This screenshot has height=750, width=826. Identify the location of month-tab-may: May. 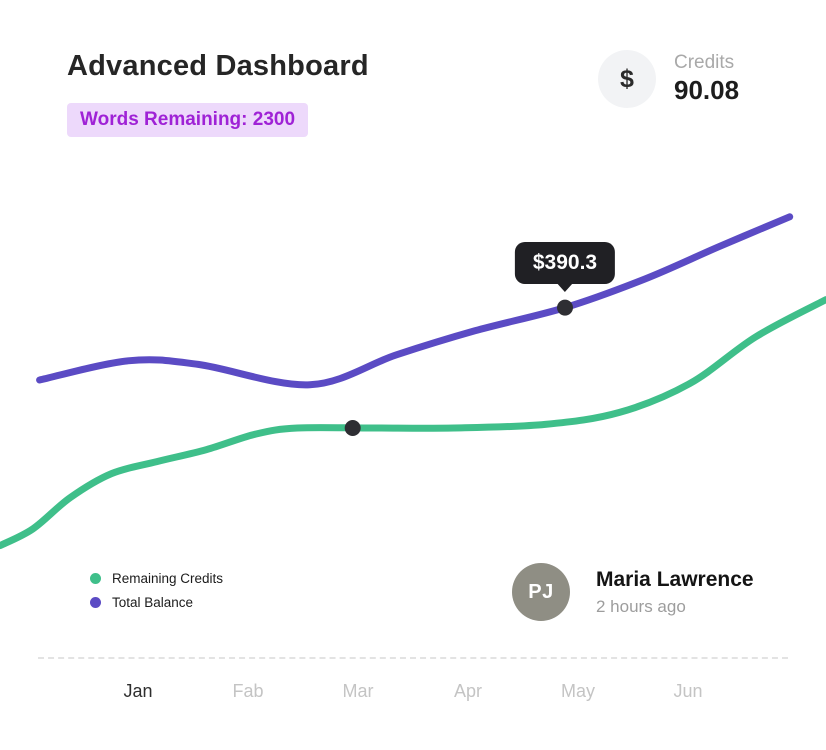
(577, 691).